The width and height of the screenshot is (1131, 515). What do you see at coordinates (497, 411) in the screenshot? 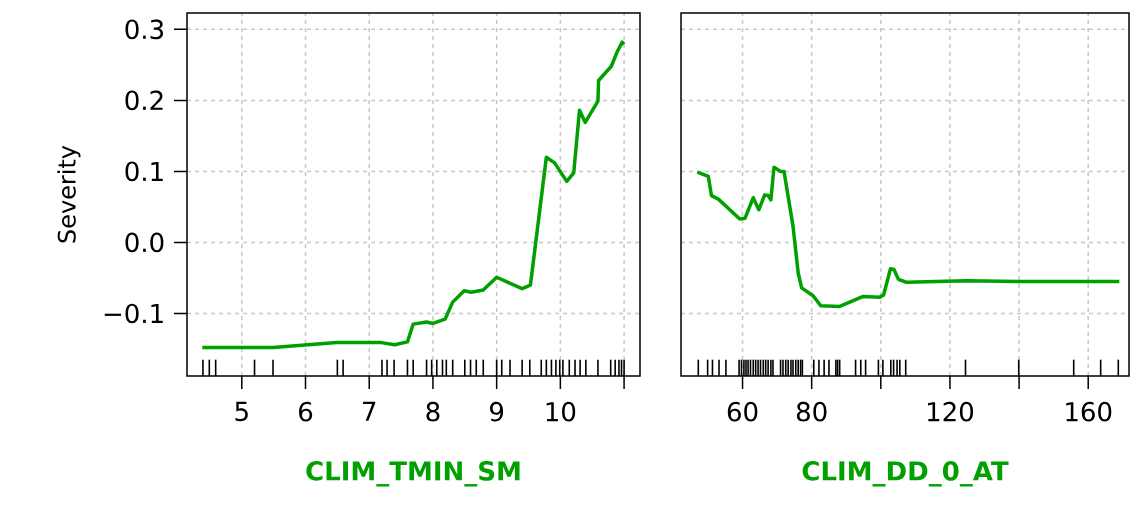
I see `x-tick-label: 9` at bounding box center [497, 411].